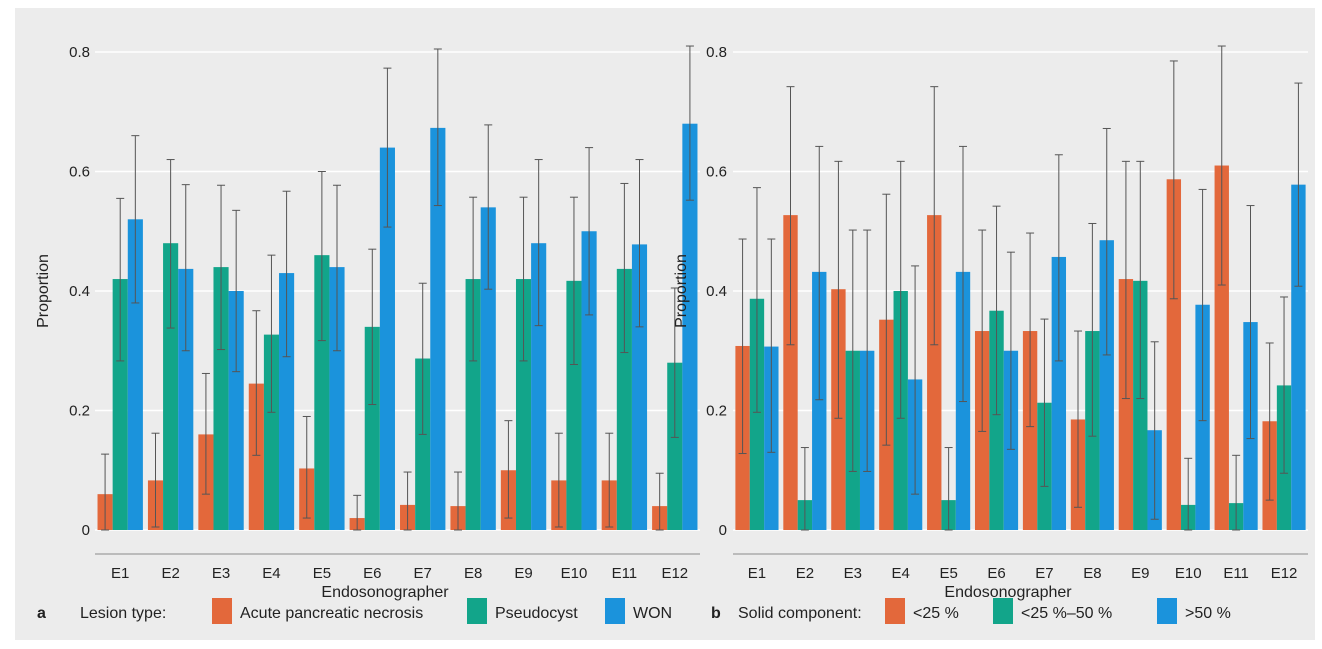 This screenshot has height=649, width=1322. What do you see at coordinates (971, 611) in the screenshot?
I see `panel-b-legend: b Solid component: <25 % <25 %–50 % >50 %` at bounding box center [971, 611].